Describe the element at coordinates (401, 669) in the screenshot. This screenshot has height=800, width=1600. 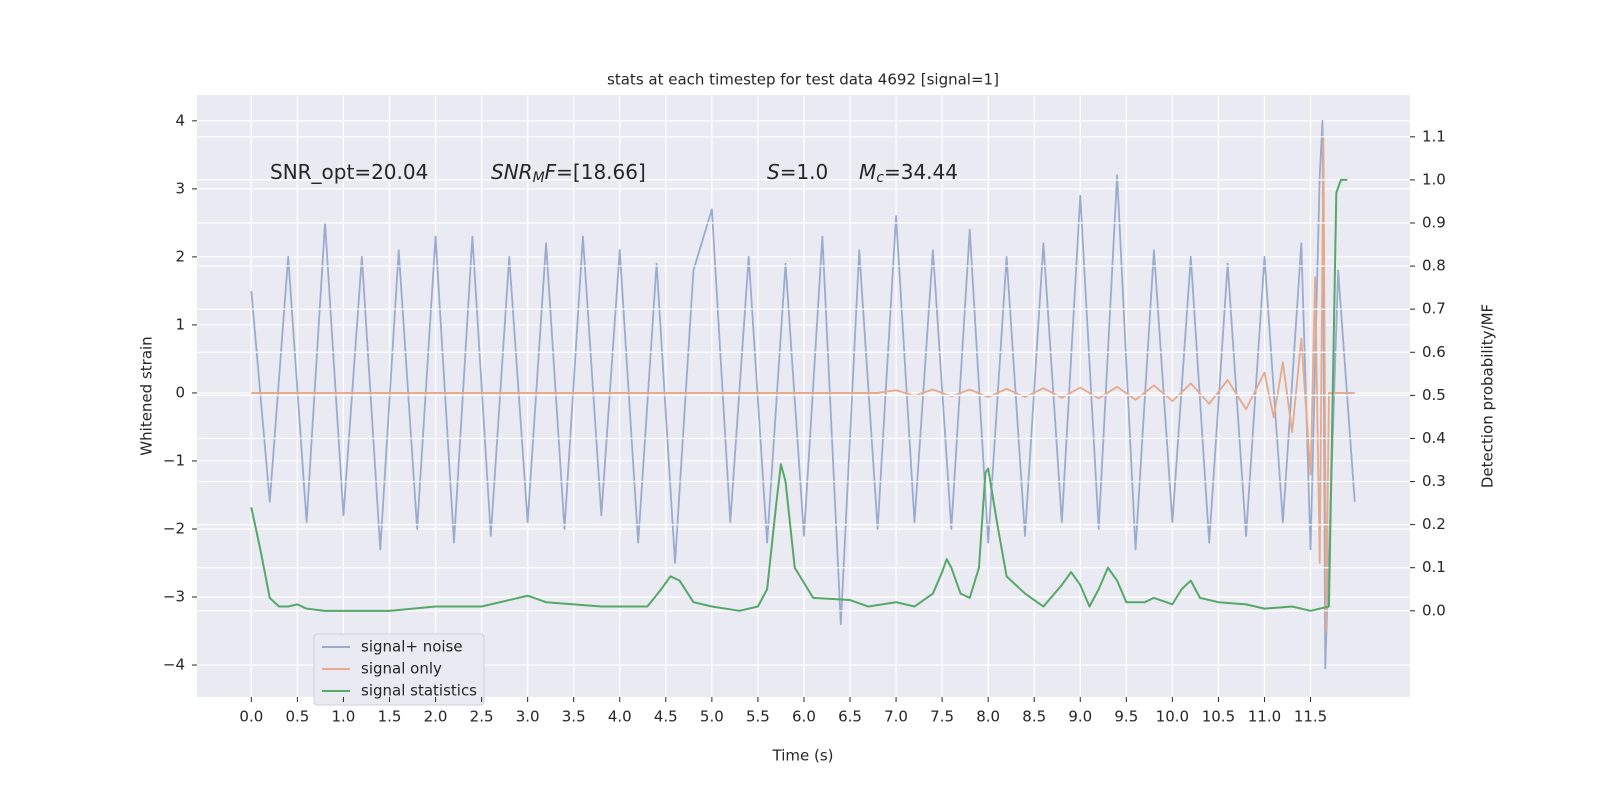
I see `legend-label: signal only` at that location.